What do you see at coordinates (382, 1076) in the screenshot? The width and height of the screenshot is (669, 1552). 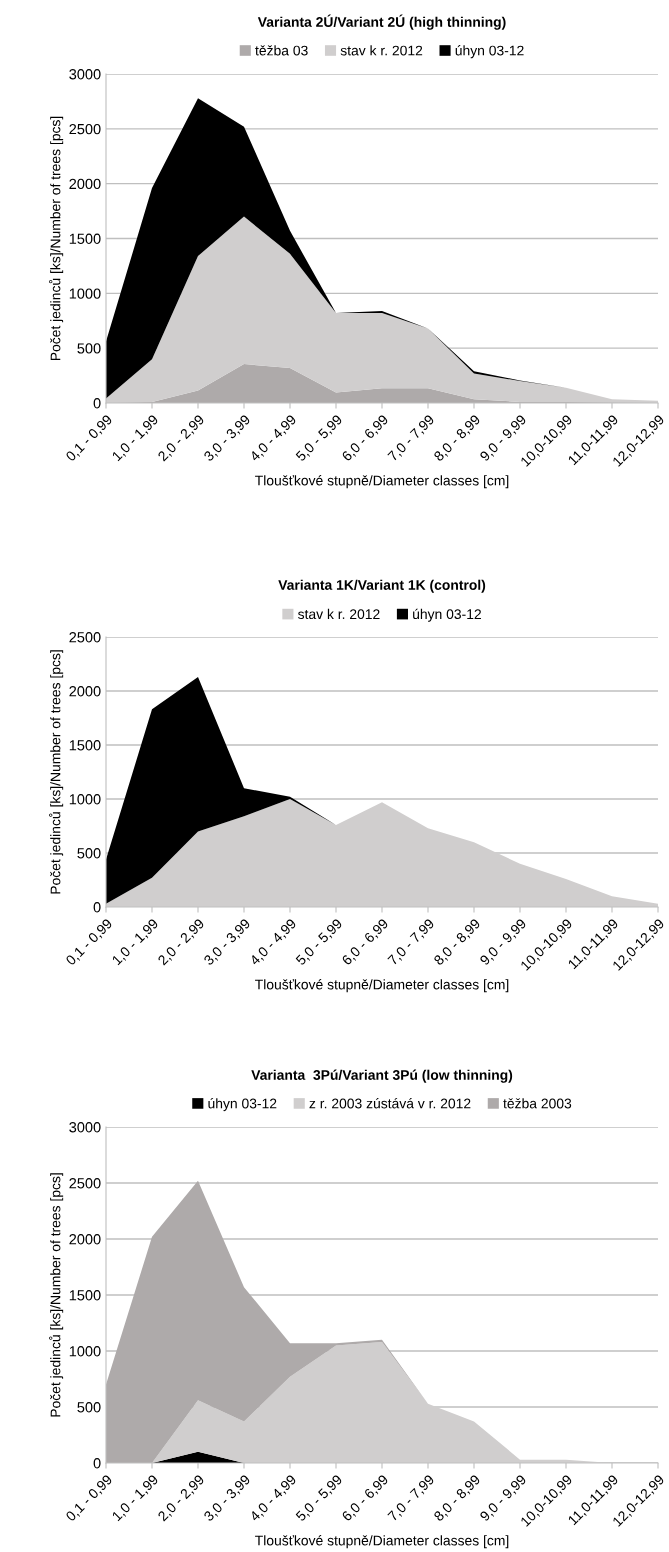 I see `chart-title: Varianta 3Pú/Variant 3Pú (low thinning)` at bounding box center [382, 1076].